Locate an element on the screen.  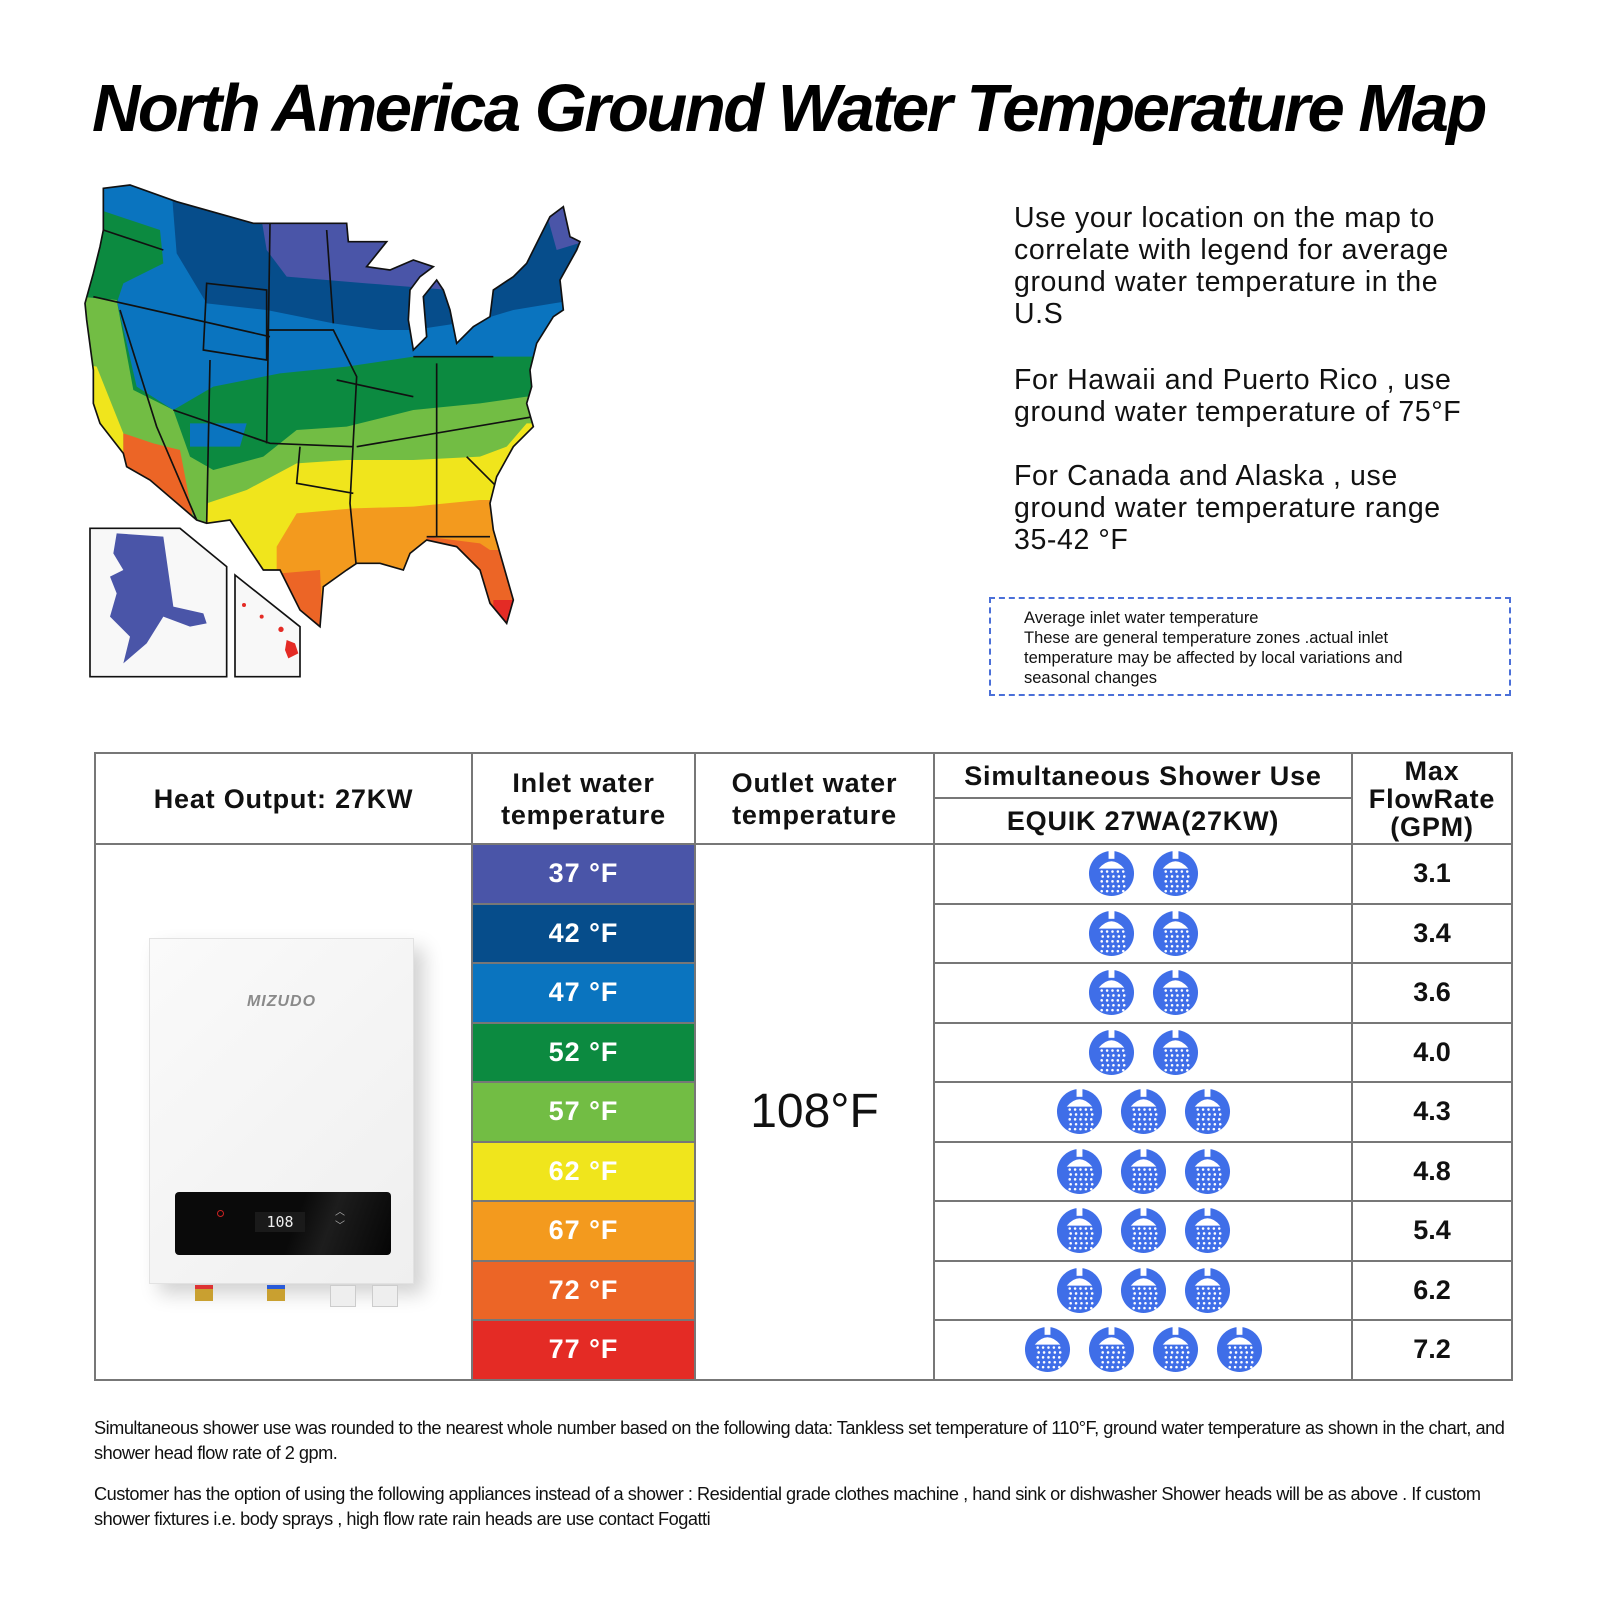
max-flow-rate: 6.2 is located at coordinates (1432, 1290).